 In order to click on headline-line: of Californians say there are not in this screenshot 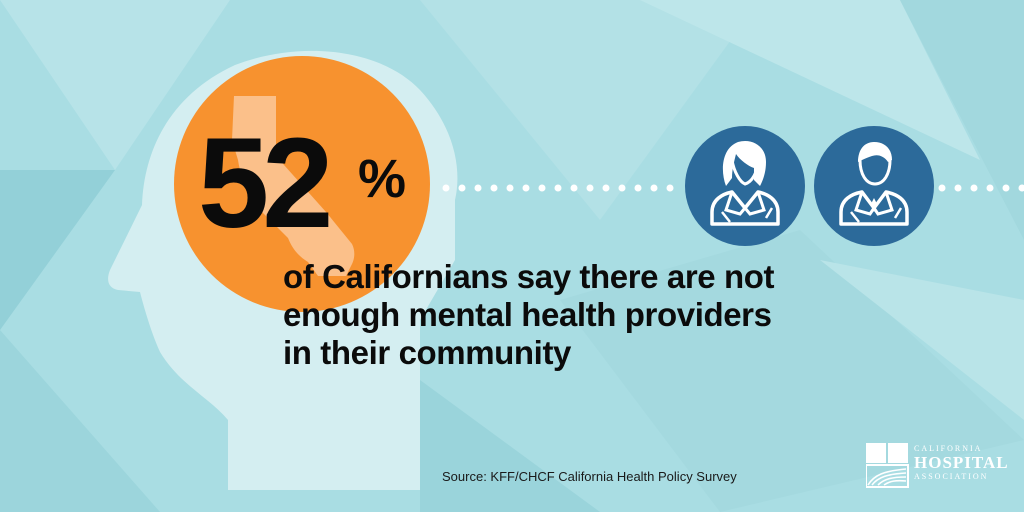, I will do `click(529, 276)`.